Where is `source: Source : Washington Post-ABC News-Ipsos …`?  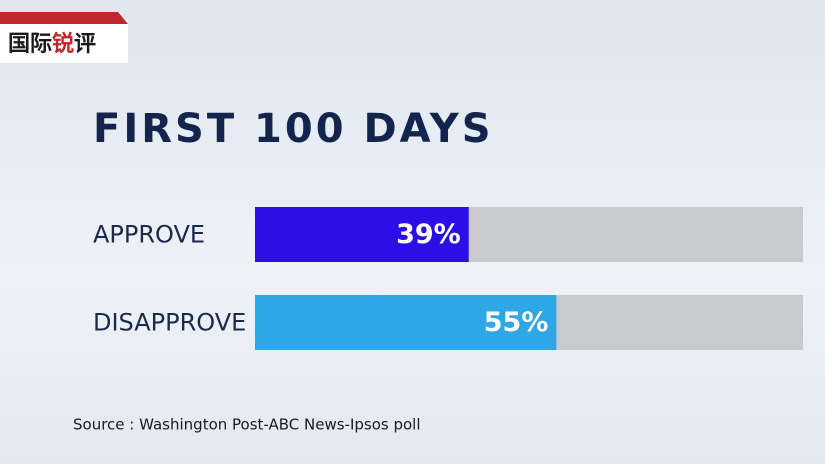 source: Source : Washington Post-ABC News-Ipsos … is located at coordinates (247, 425).